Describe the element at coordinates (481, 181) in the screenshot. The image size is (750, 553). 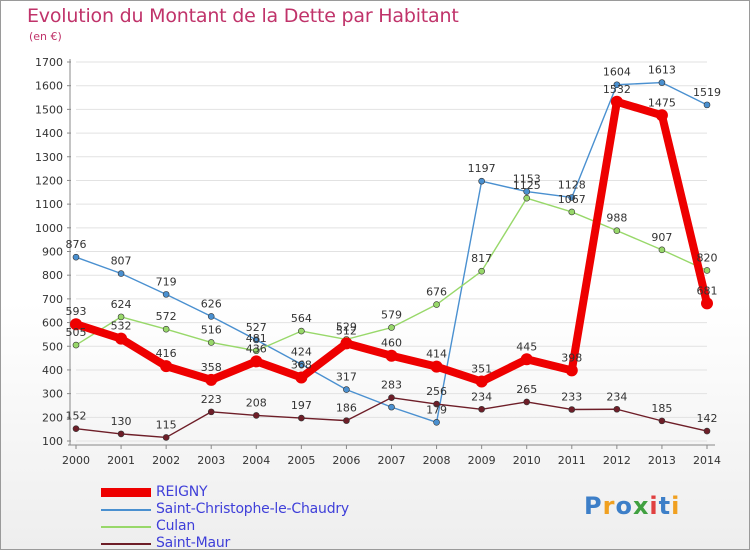
I see `data-point-saint-christophe-le-chaudry-2009` at that location.